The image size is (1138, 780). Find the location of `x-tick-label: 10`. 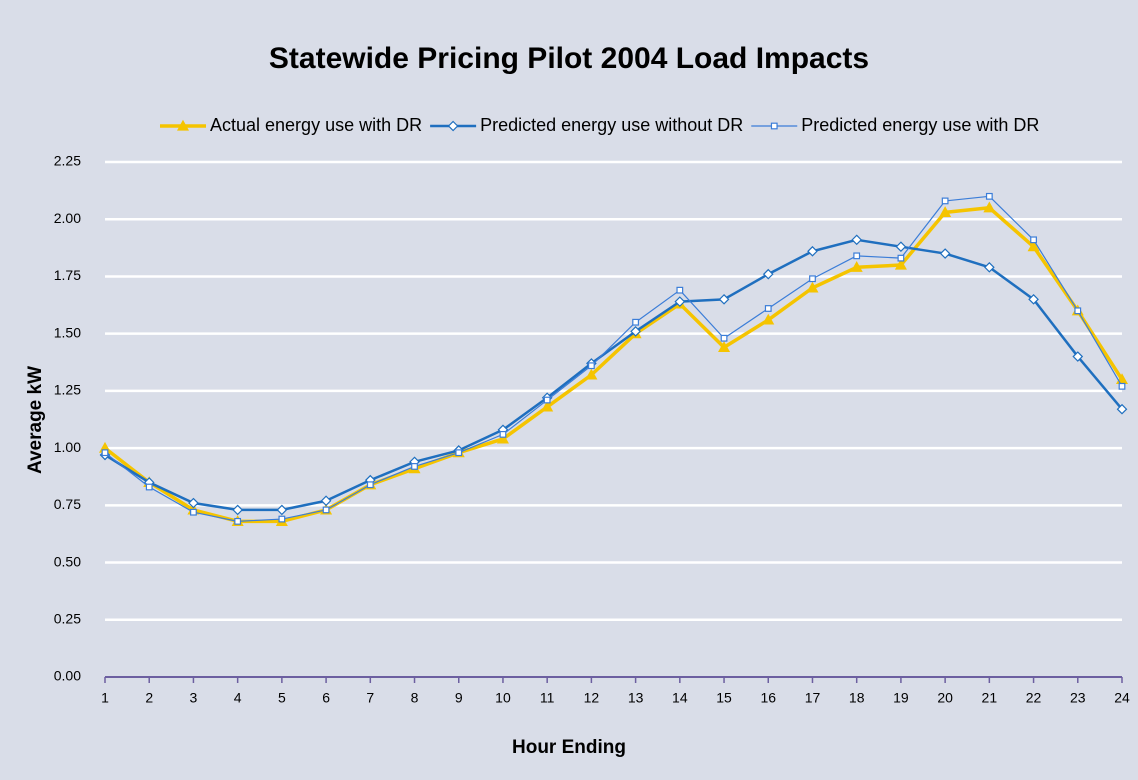

x-tick-label: 10 is located at coordinates (503, 698).